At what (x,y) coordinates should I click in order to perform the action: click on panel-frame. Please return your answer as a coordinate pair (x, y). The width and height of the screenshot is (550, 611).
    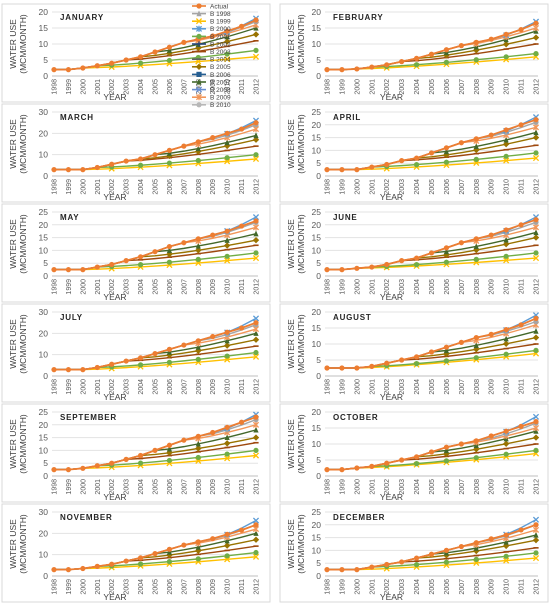
    Looking at the image, I should click on (414, 453).